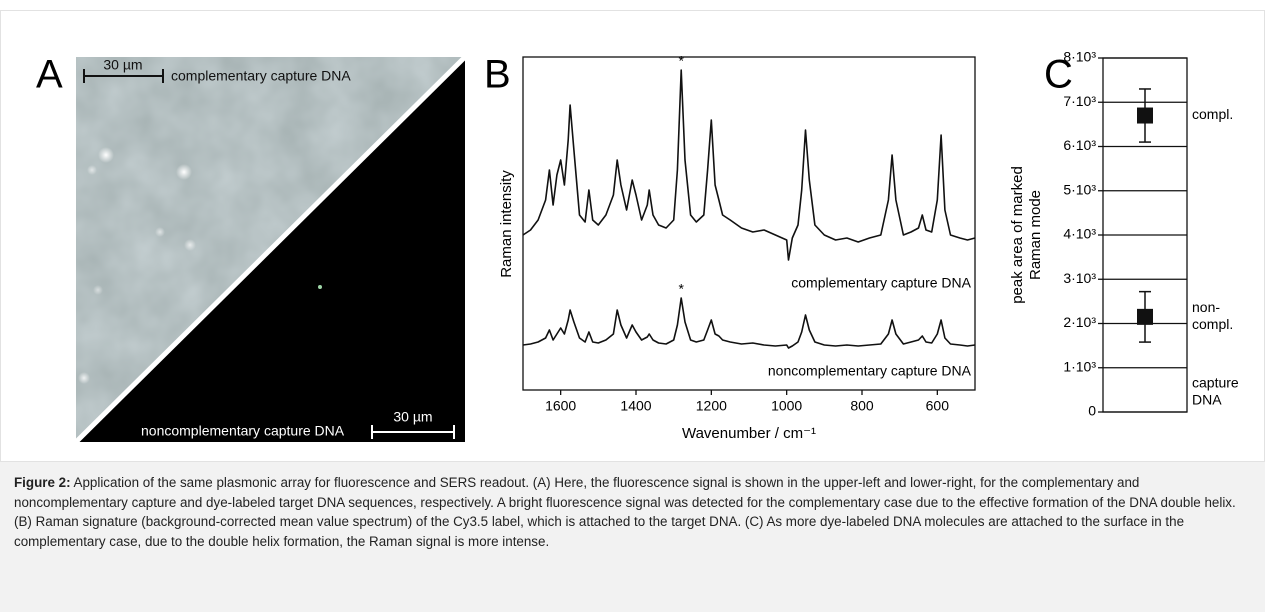 The height and width of the screenshot is (612, 1265). I want to click on y-tick-label: 5·10³, so click(1079, 189).